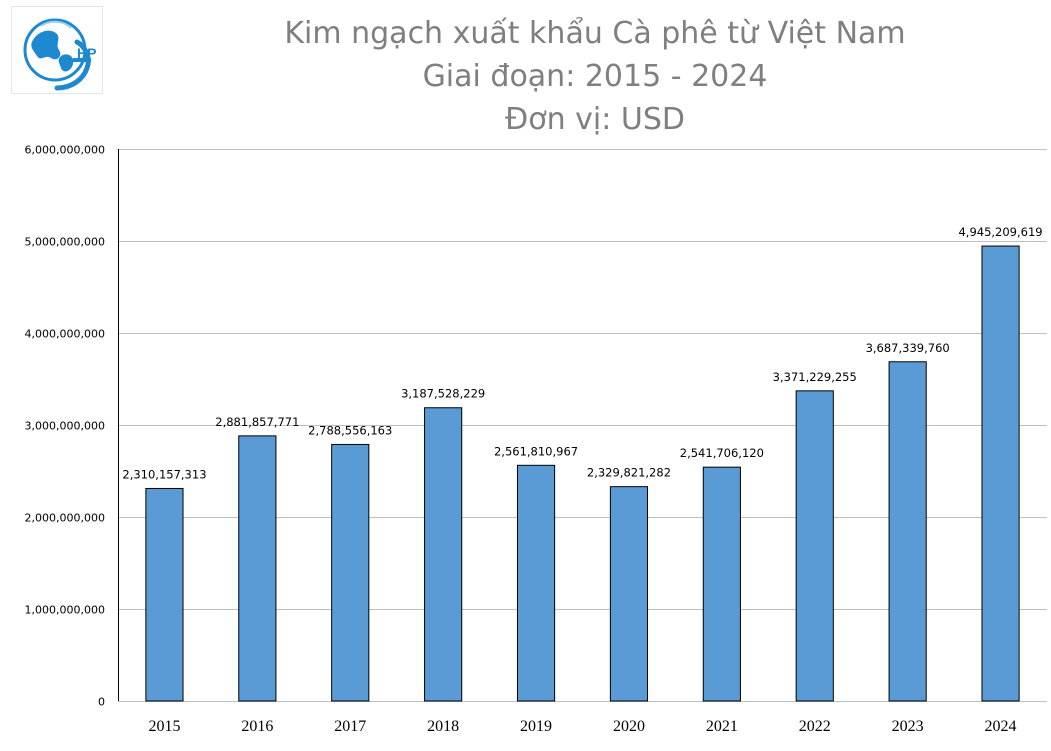  What do you see at coordinates (164, 474) in the screenshot?
I see `data-label-2015: 2,310,157,313` at bounding box center [164, 474].